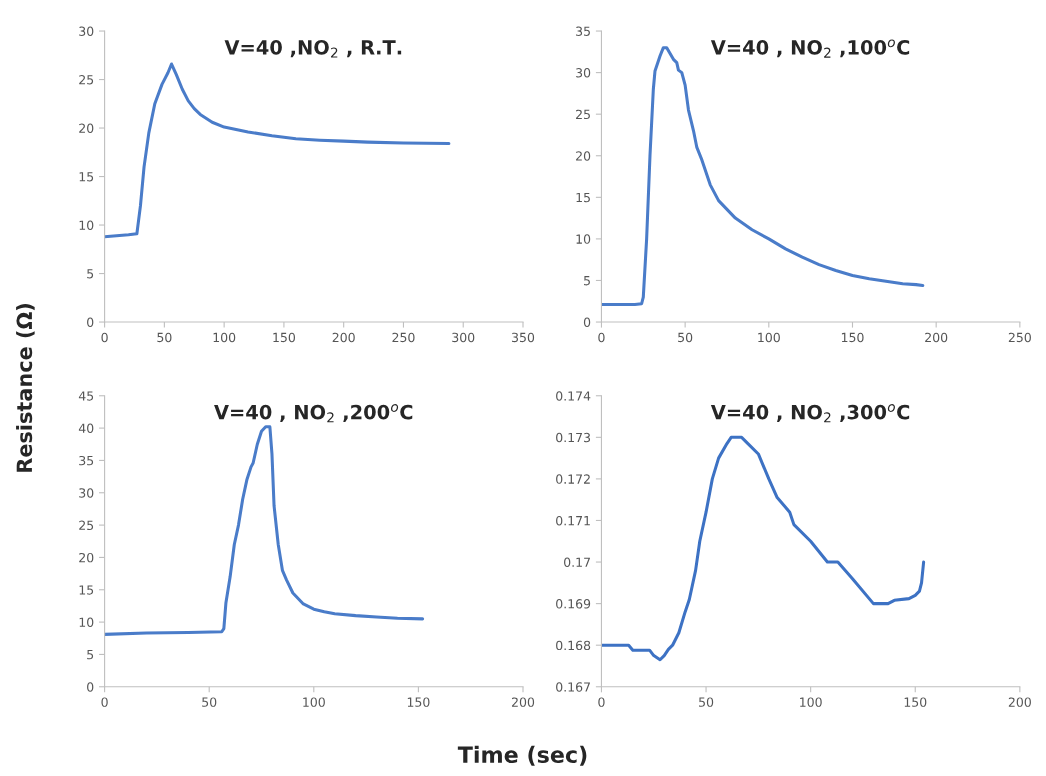  I want to click on x-tick-label: 300, so click(463, 337).